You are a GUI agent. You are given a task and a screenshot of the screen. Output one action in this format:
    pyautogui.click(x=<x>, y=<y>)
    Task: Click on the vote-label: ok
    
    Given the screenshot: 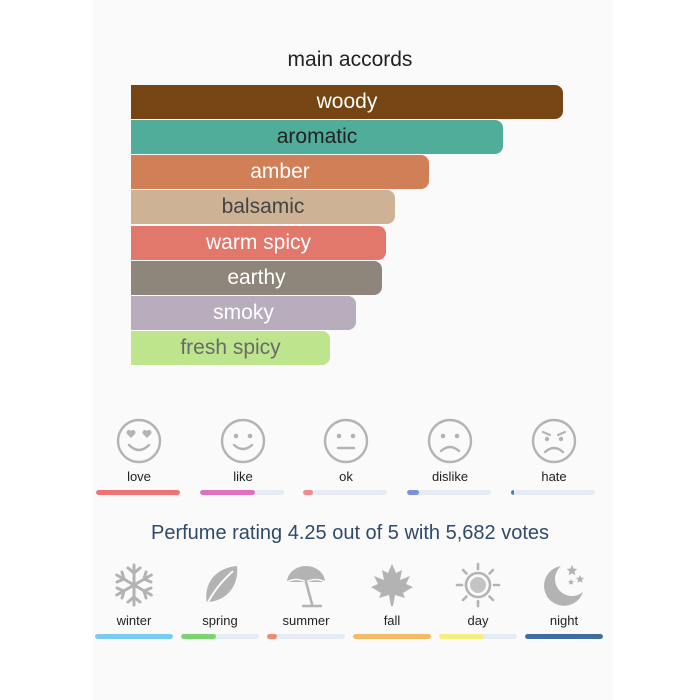 What is the action you would take?
    pyautogui.click(x=346, y=476)
    